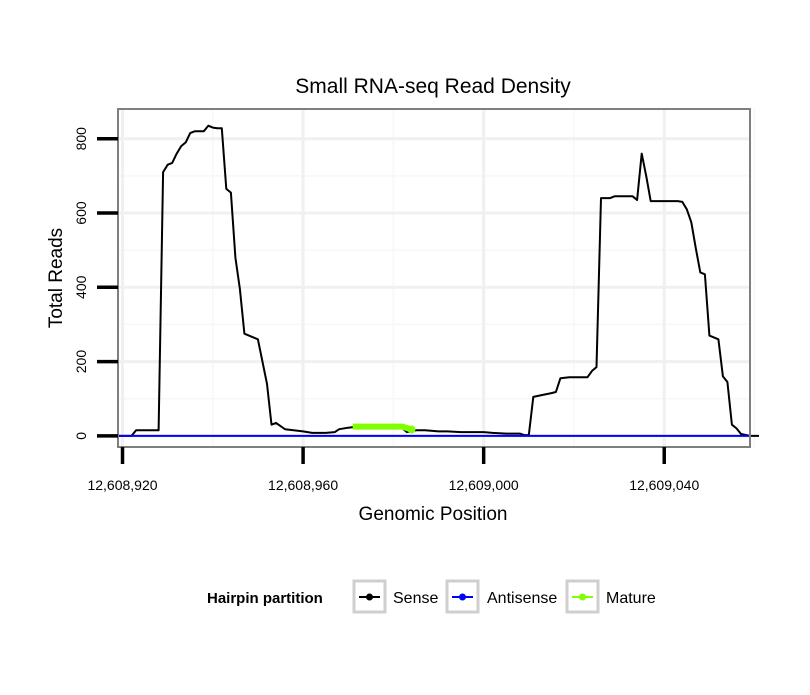  Describe the element at coordinates (433, 86) in the screenshot. I see `chart-title: Small RNA-seq Read Density` at that location.